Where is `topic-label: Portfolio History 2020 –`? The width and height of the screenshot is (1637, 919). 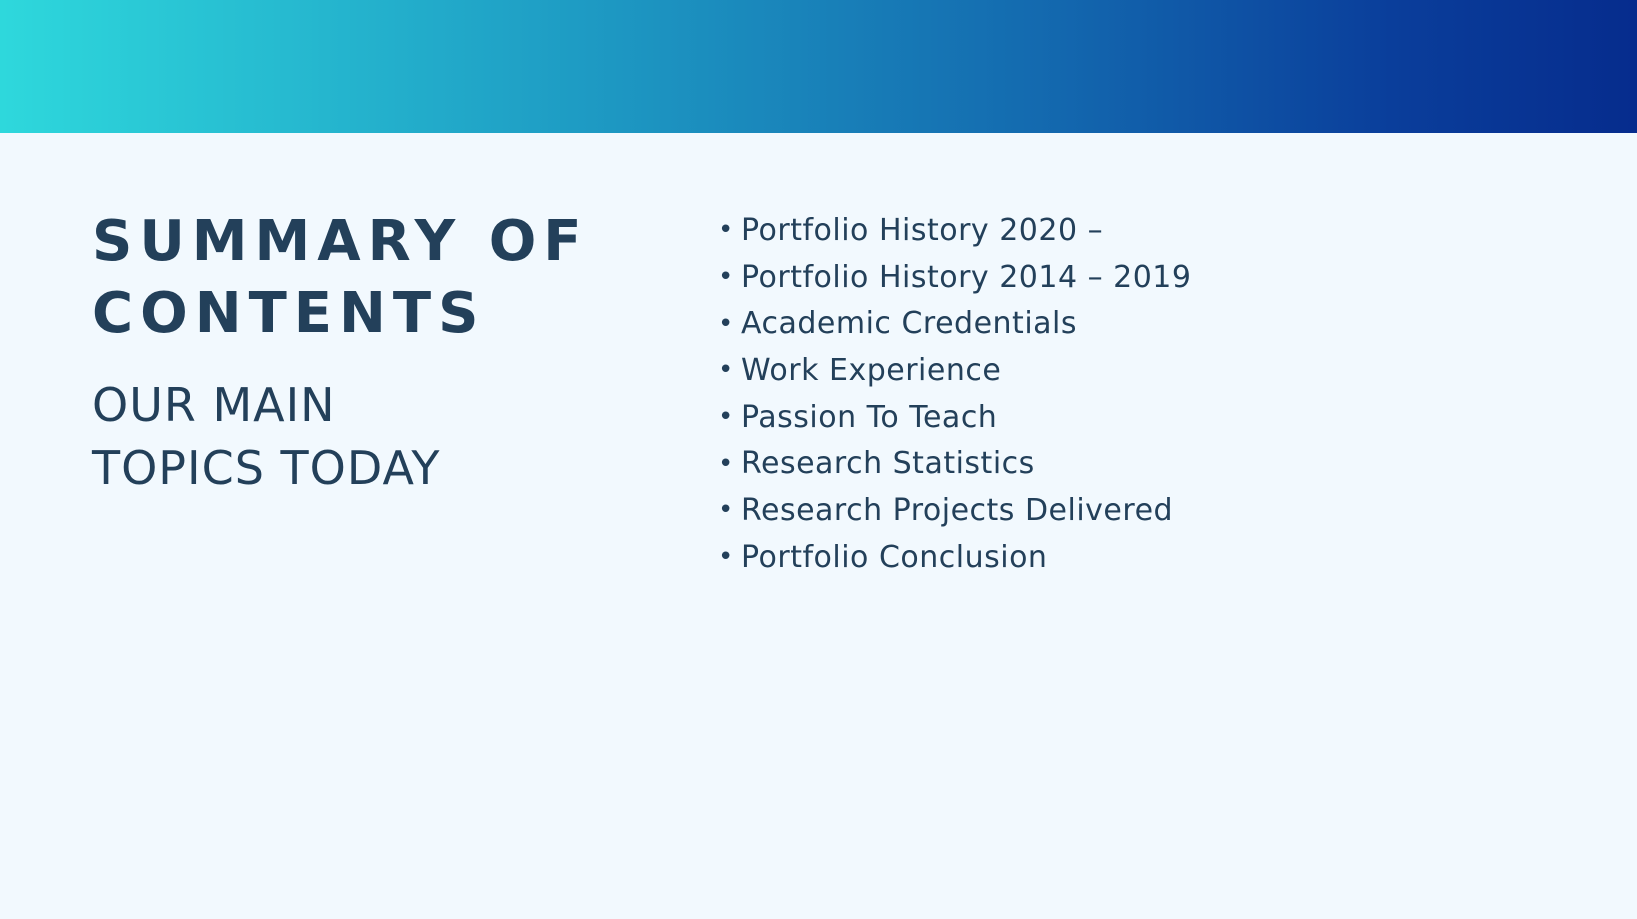
topic-label: Portfolio History 2020 – is located at coordinates (922, 230).